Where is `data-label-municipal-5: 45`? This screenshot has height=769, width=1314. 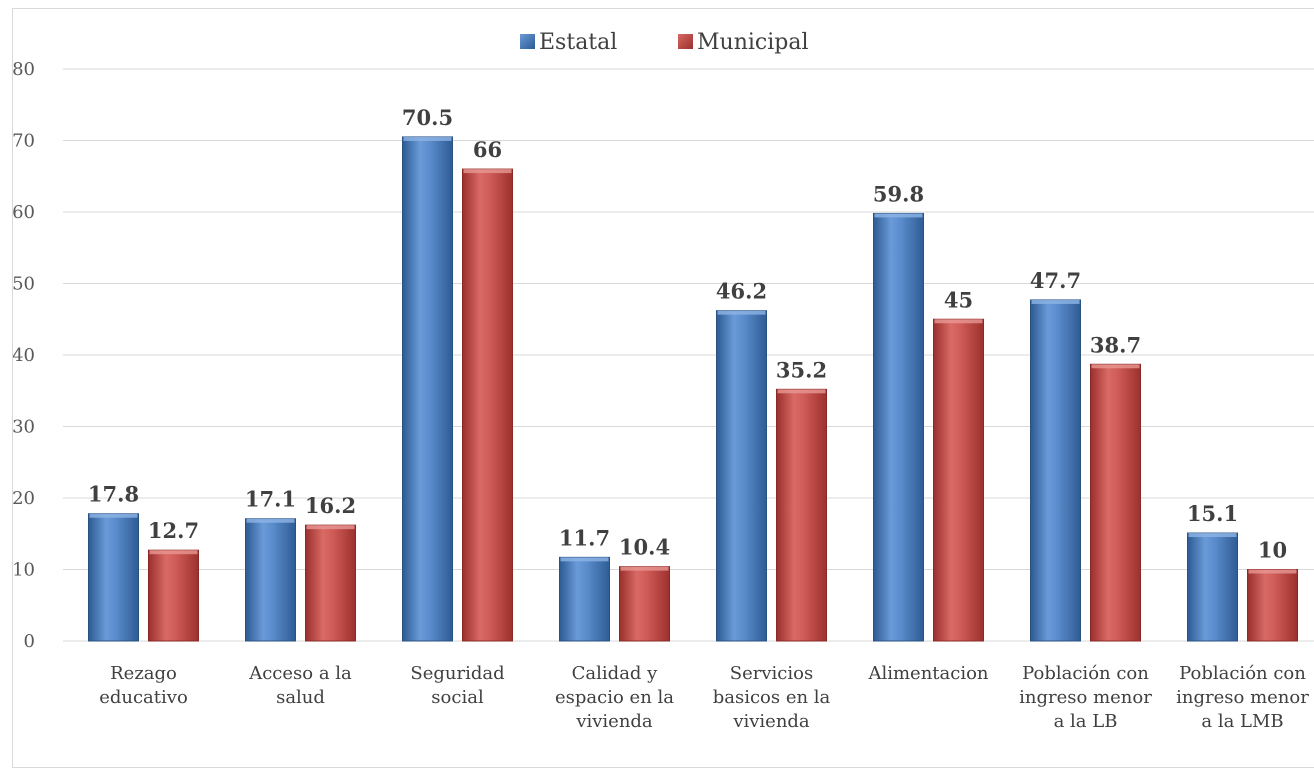
data-label-municipal-5: 45 is located at coordinates (958, 299).